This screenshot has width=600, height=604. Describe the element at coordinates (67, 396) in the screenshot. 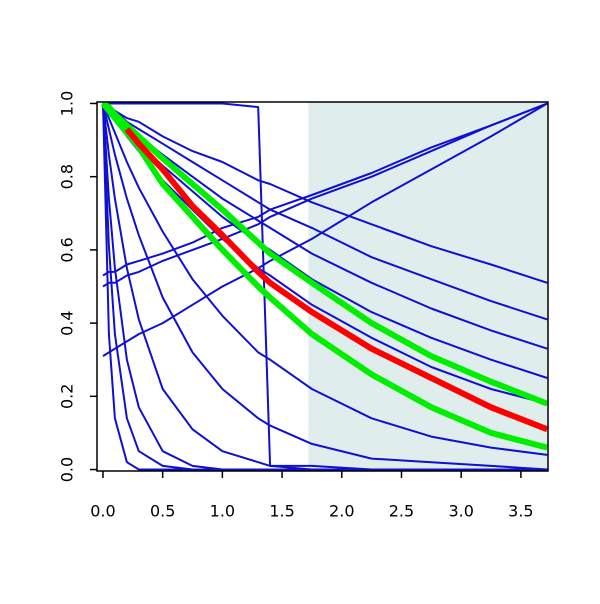

I see `y-tick-label: 0.2` at that location.